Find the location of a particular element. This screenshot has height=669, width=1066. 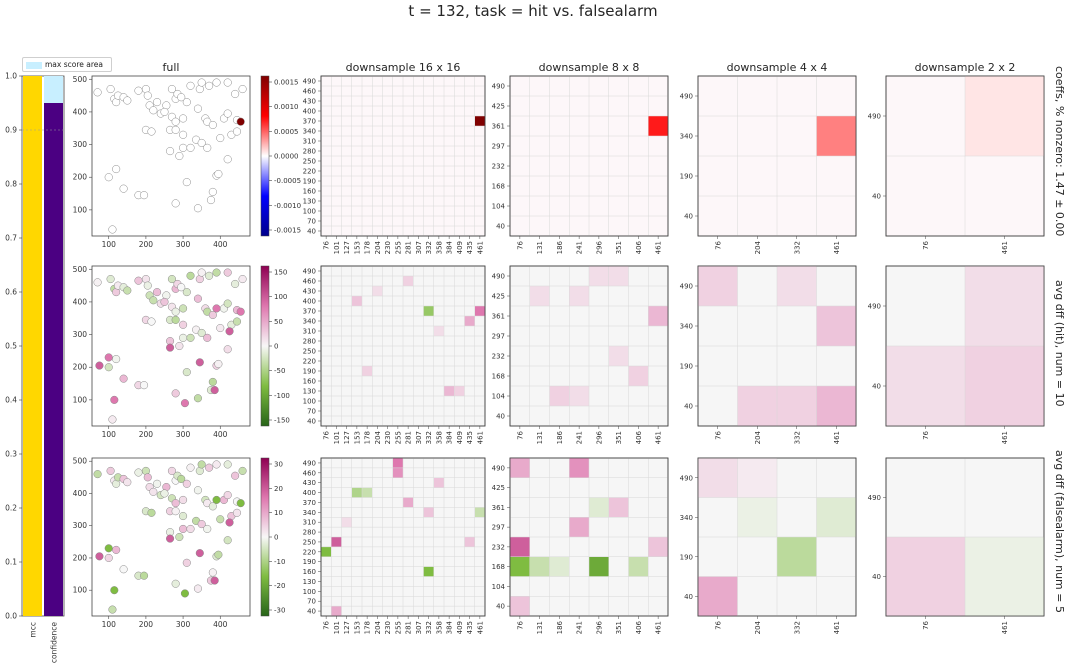

column-title-8: downsample 8 x 8 is located at coordinates (589, 67).